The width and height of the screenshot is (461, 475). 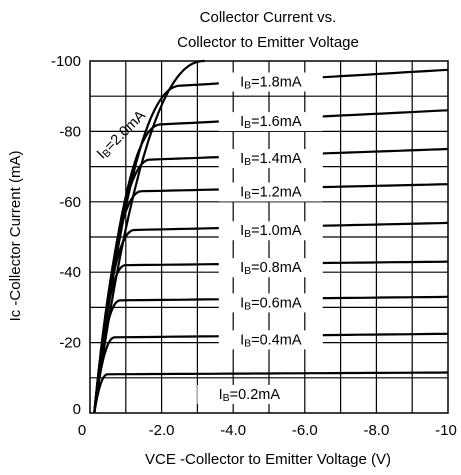 I want to click on svg-text: IB=2.0mA, so click(x=122, y=135).